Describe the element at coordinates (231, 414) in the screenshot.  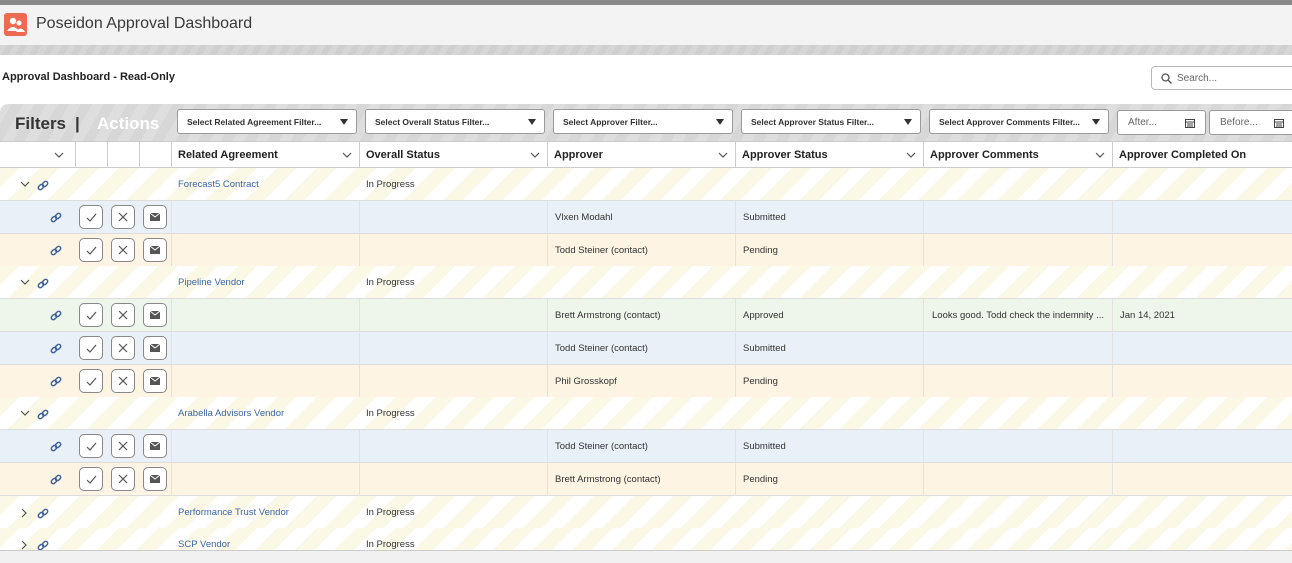
I see `cell-agreement: Arabella Advisors Vendor` at that location.